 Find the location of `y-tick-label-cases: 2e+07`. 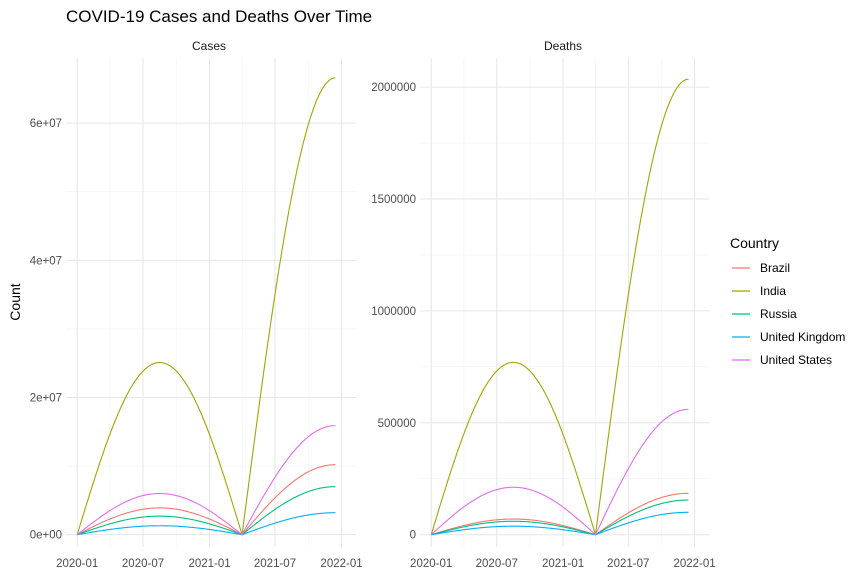

y-tick-label-cases: 2e+07 is located at coordinates (46, 398).